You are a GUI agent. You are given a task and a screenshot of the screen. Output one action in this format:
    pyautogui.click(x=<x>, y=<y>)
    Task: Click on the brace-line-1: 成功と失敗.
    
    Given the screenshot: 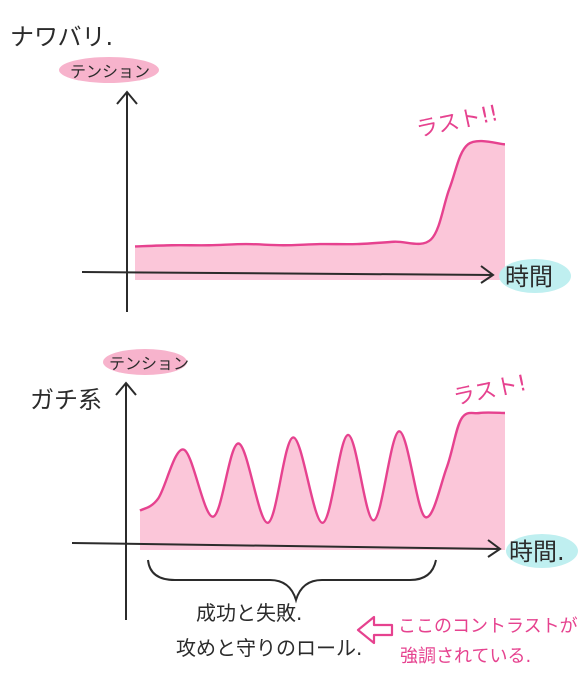 What is the action you would take?
    pyautogui.click(x=249, y=613)
    